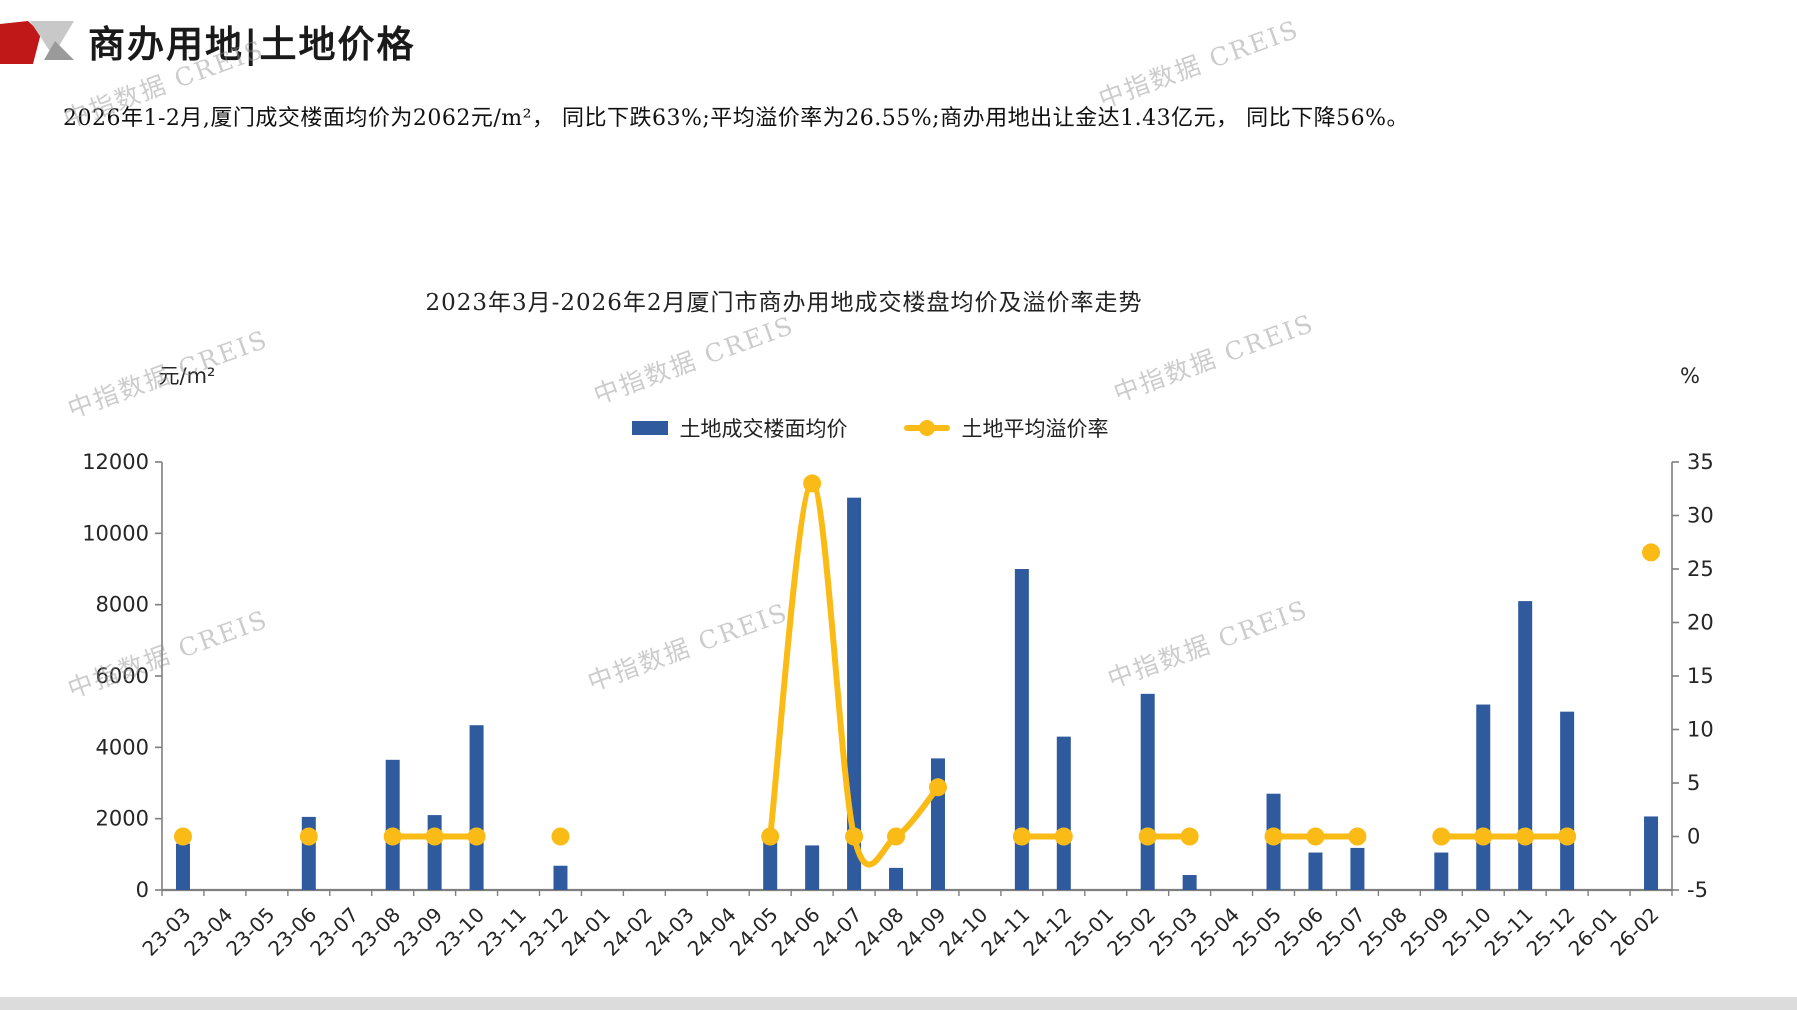 The width and height of the screenshot is (1797, 1010). Describe the element at coordinates (870, 428) in the screenshot. I see `chart-legend: 土地成交楼面均价 土地平均溢价率` at that location.